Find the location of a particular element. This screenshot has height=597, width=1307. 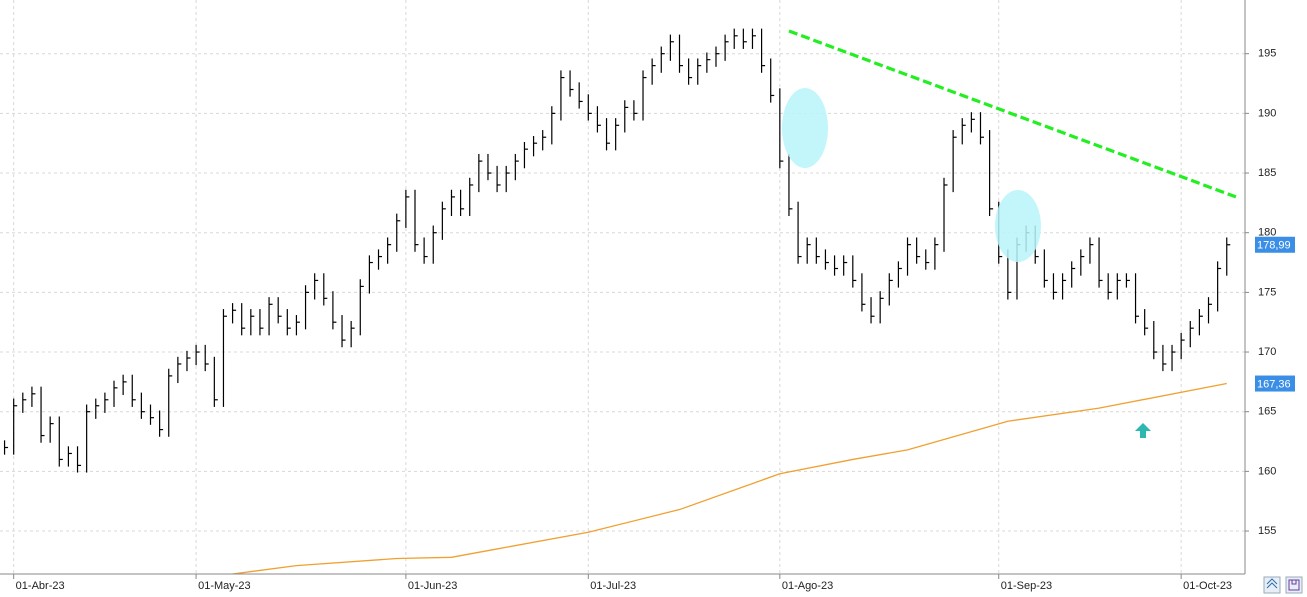

y-tick-label: 175 is located at coordinates (1267, 292).